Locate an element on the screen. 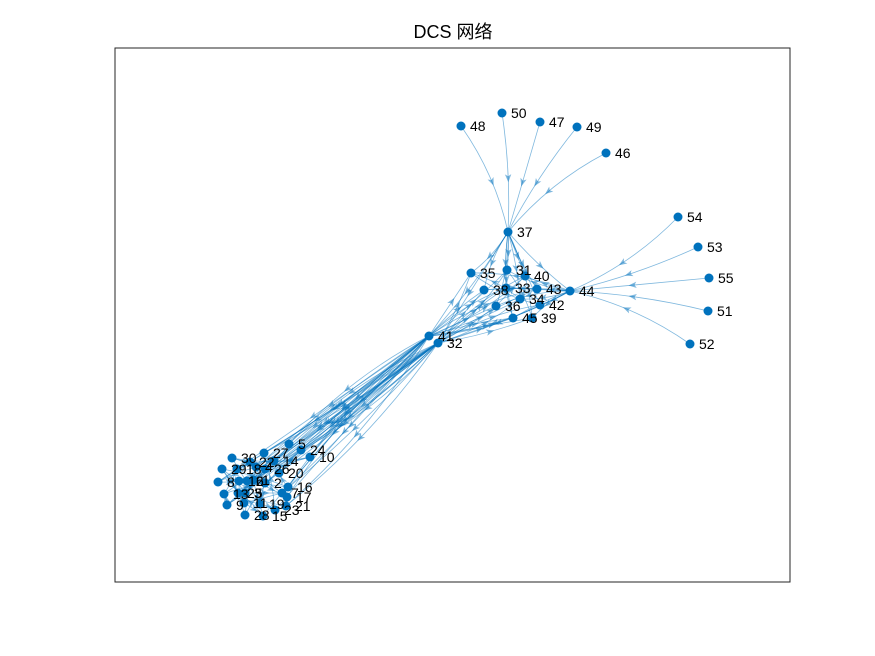 Image resolution: width=875 pixels, height=656 pixels. node-label-33: 33 is located at coordinates (523, 288).